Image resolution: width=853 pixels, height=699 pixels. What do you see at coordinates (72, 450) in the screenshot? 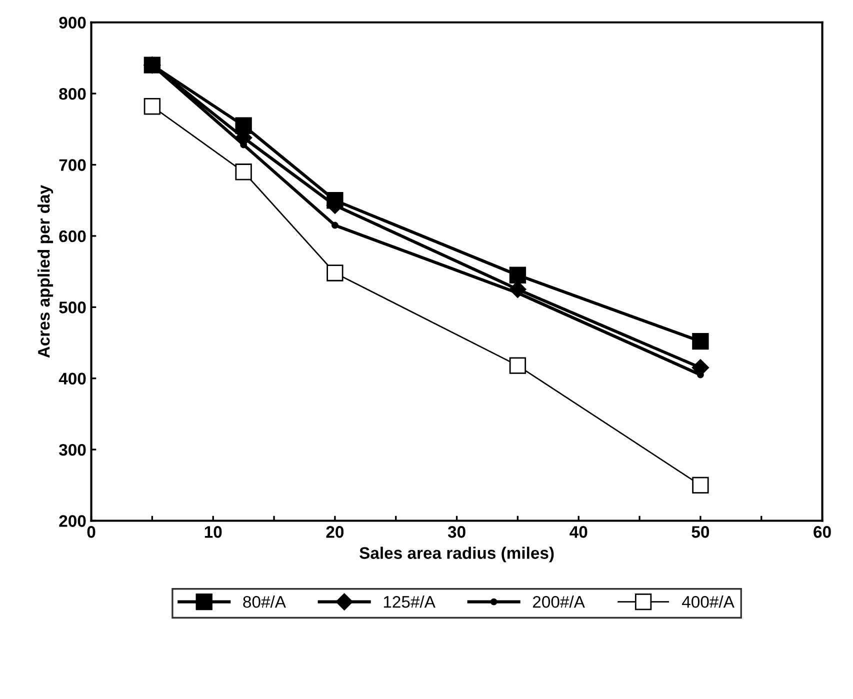
I see `y-tick-label: 300` at bounding box center [72, 450].